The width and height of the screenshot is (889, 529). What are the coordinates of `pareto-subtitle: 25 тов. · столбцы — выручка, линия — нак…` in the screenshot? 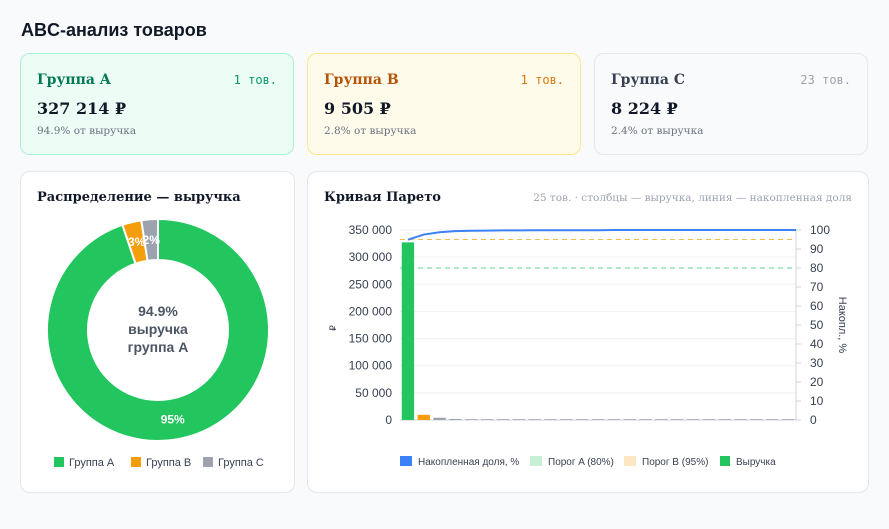 It's located at (692, 198).